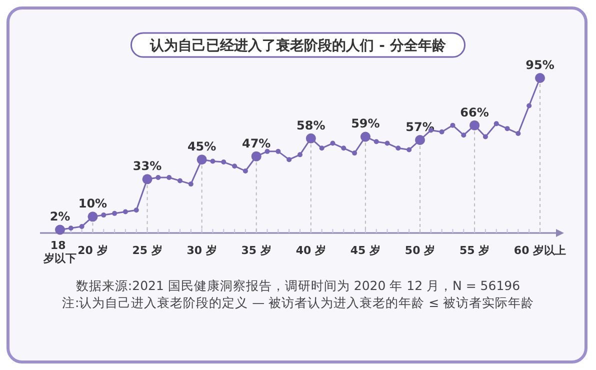 This screenshot has height=370, width=596. Describe the element at coordinates (201, 147) in the screenshot. I see `data-label: 45%` at that location.